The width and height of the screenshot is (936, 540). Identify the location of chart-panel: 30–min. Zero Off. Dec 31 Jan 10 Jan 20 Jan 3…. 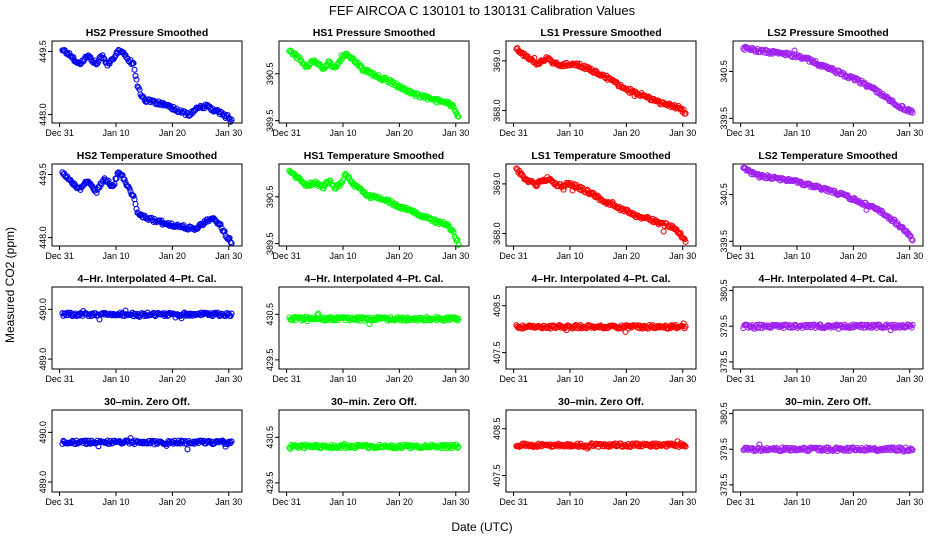
(367, 451).